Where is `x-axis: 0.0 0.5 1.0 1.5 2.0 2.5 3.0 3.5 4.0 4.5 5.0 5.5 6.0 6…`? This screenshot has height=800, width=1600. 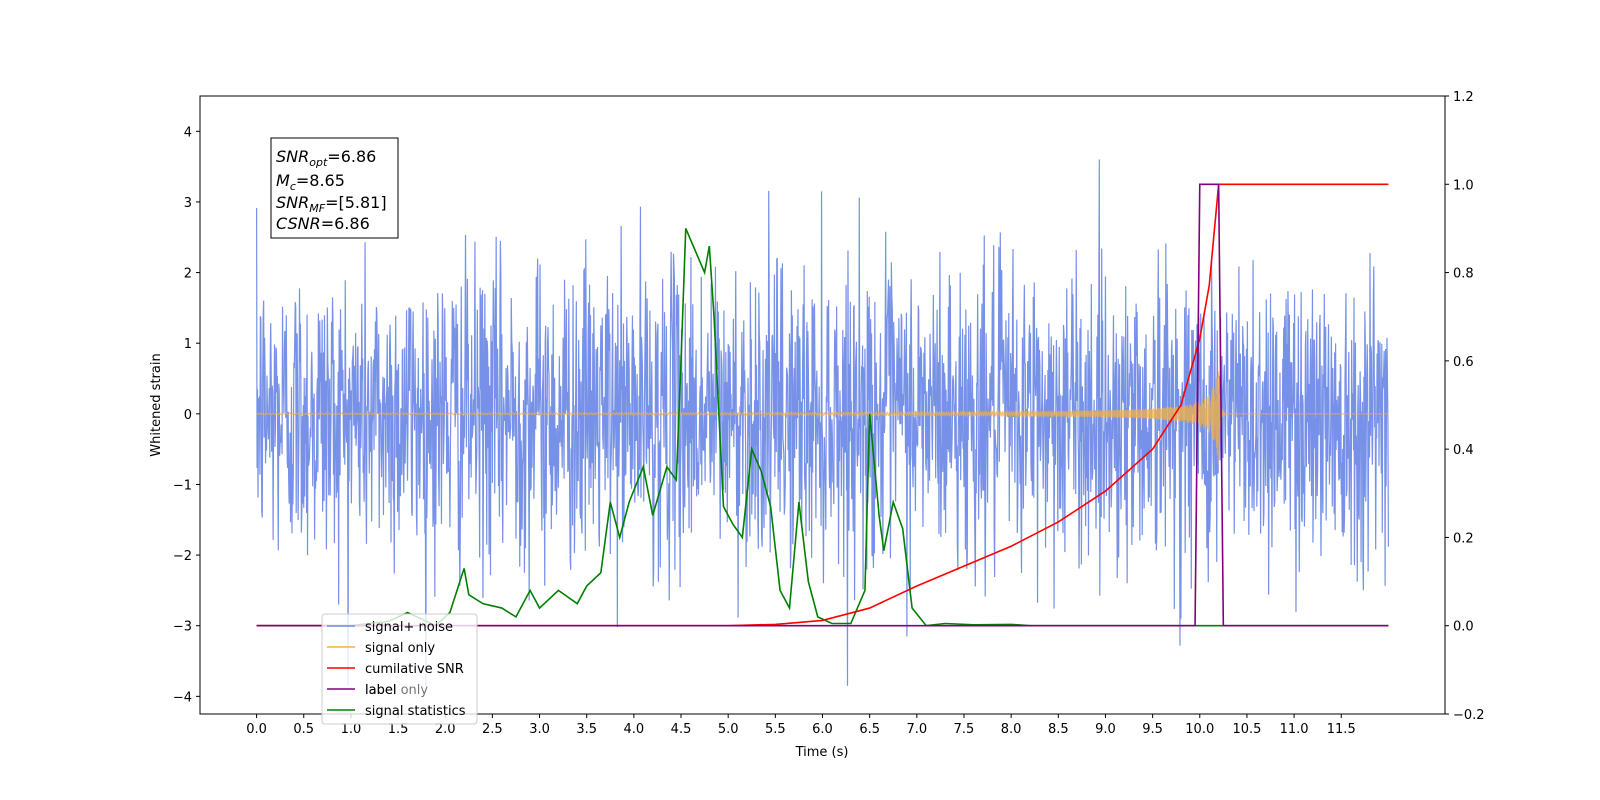
x-axis: 0.0 0.5 1.0 1.5 2.0 2.5 3.0 3.5 4.0 4.5 5.0 5.5 6.0 6… is located at coordinates (801, 725).